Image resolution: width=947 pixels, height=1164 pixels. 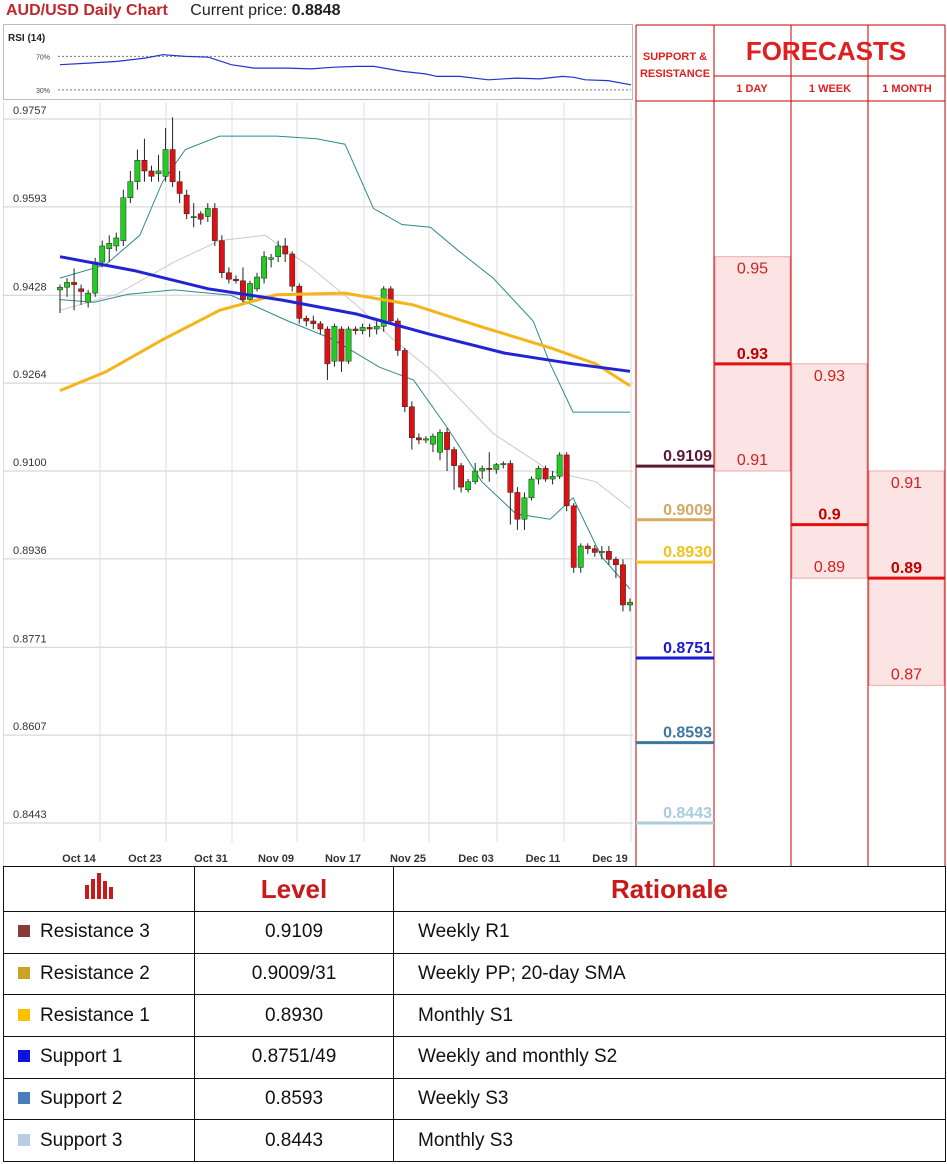 What do you see at coordinates (829, 515) in the screenshot?
I see `forecast-mid-value: 0.9` at bounding box center [829, 515].